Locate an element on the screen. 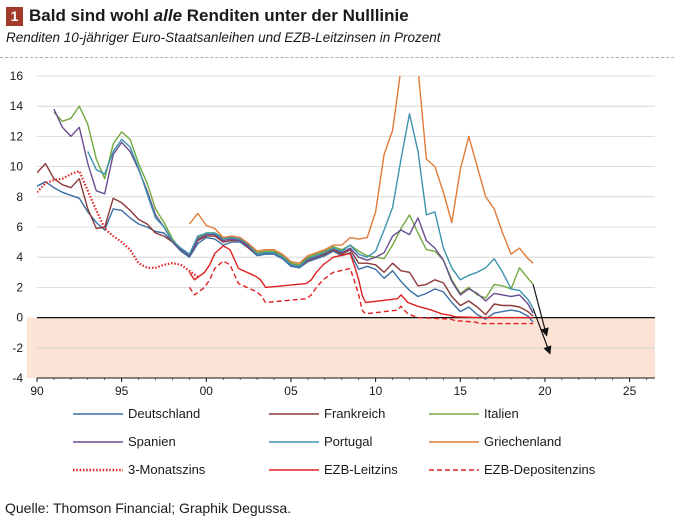 The width and height of the screenshot is (674, 526). chart-title-part-1: Bald sind wohl is located at coordinates (91, 15).